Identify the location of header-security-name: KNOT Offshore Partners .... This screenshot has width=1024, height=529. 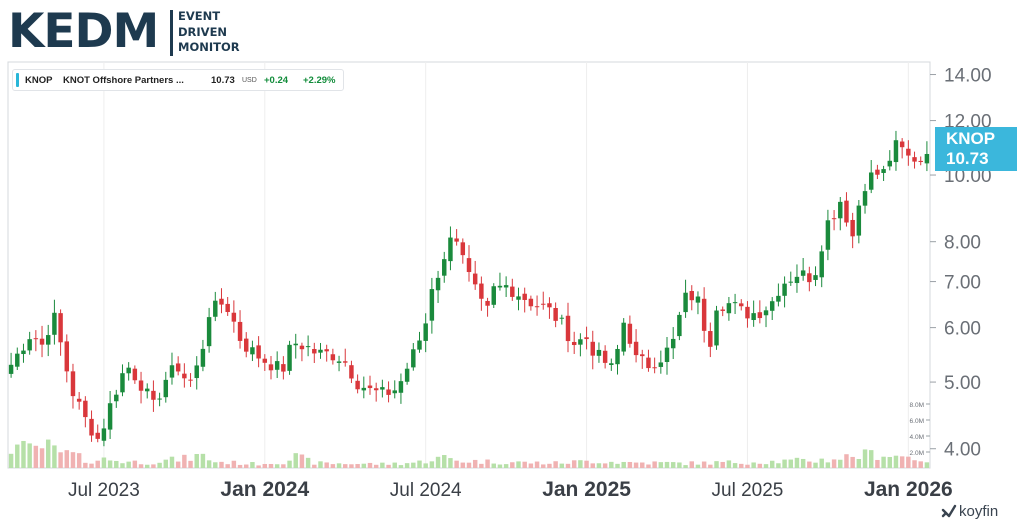
(123, 80).